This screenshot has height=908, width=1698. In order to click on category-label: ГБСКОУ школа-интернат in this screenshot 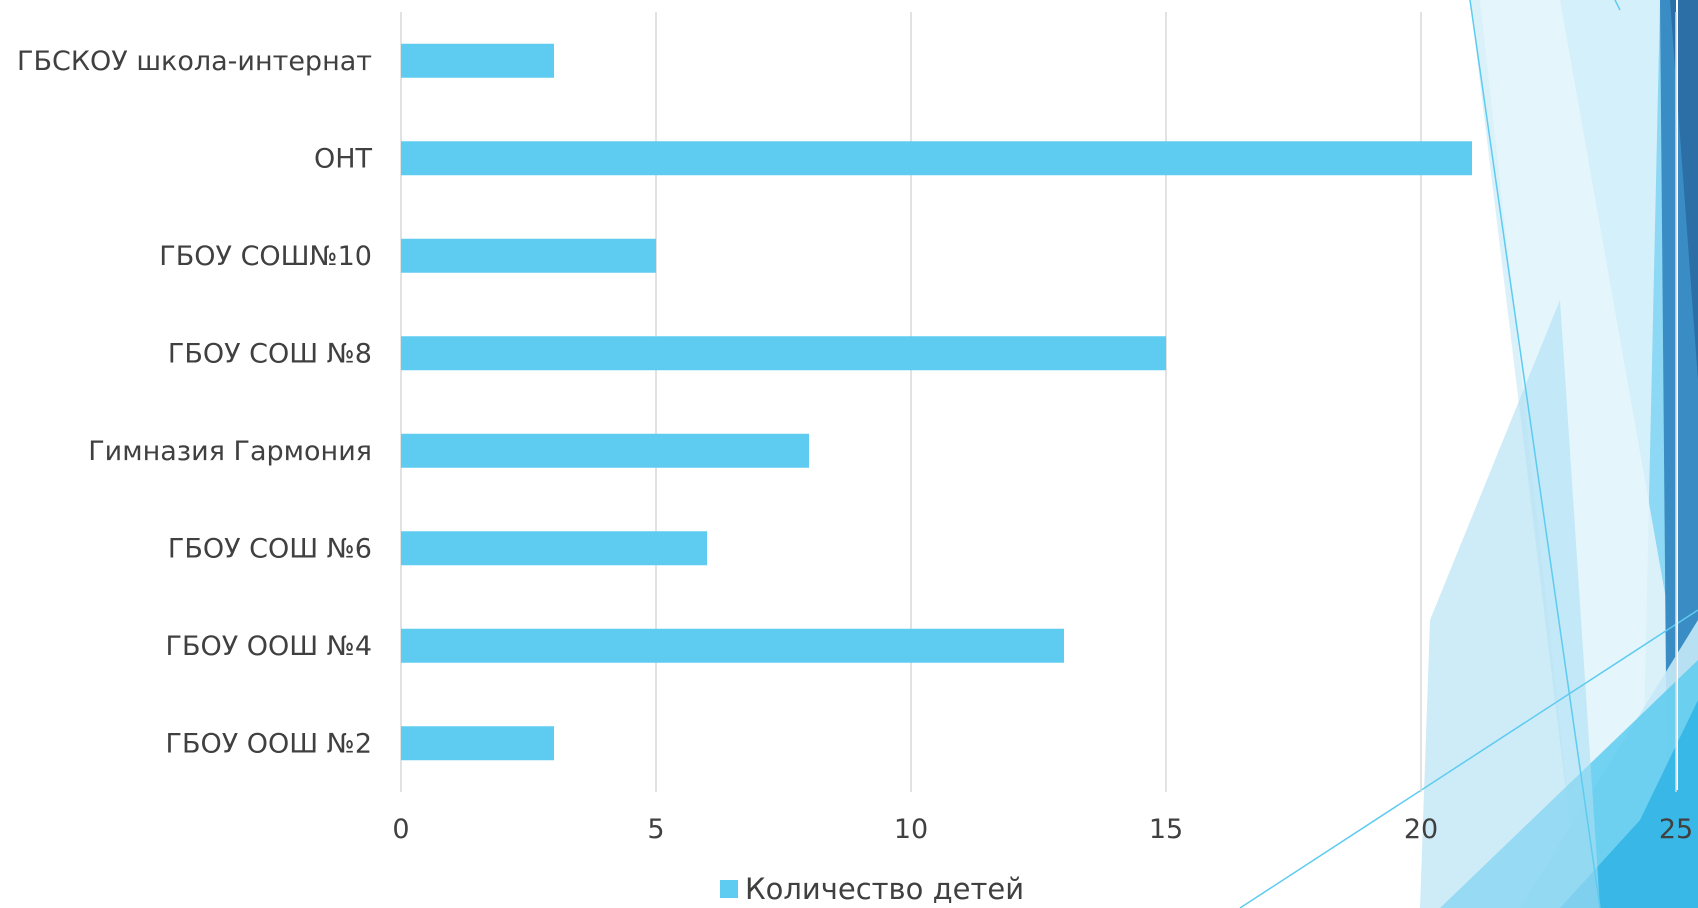, I will do `click(194, 61)`.